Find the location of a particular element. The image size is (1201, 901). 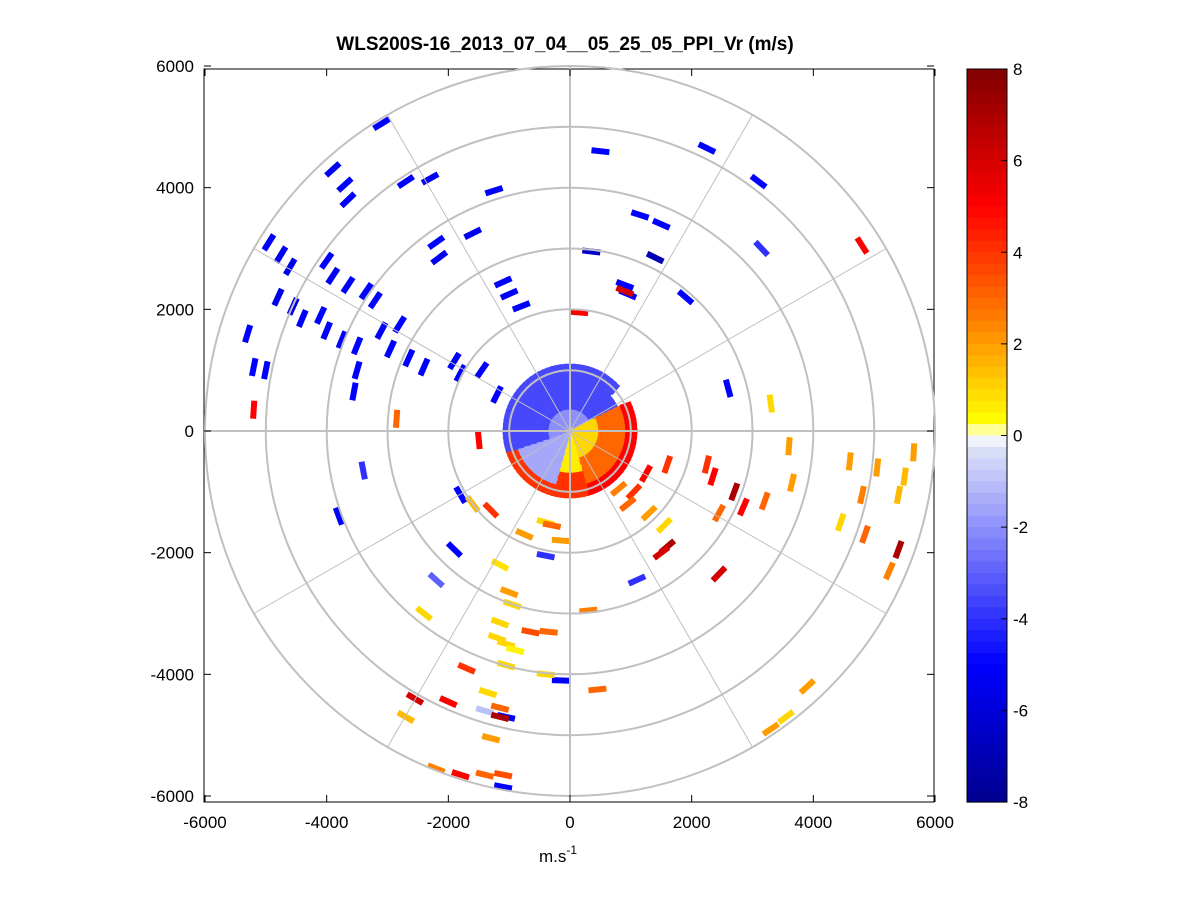

x-tick-label: 0 is located at coordinates (569, 822).